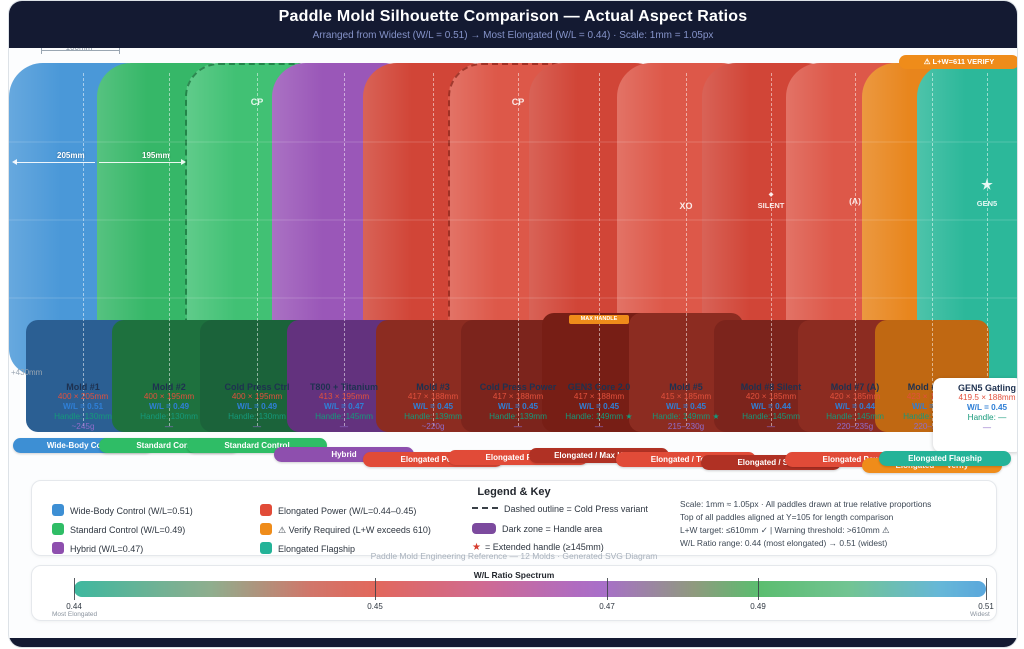  Describe the element at coordinates (58, 510) in the screenshot. I see `blue-swatch` at that location.